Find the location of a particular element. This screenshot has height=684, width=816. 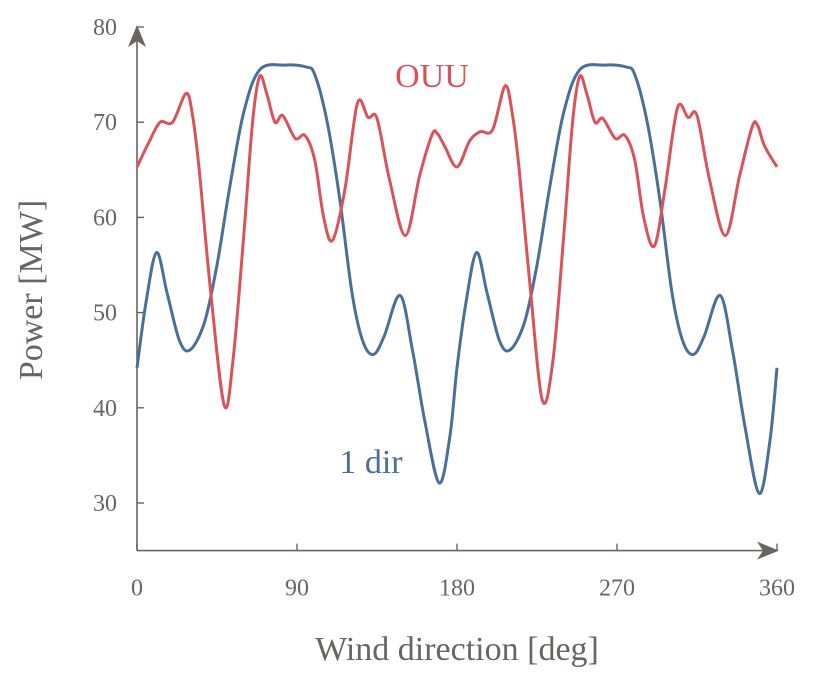

y-tick-label: 70 is located at coordinates (105, 123).